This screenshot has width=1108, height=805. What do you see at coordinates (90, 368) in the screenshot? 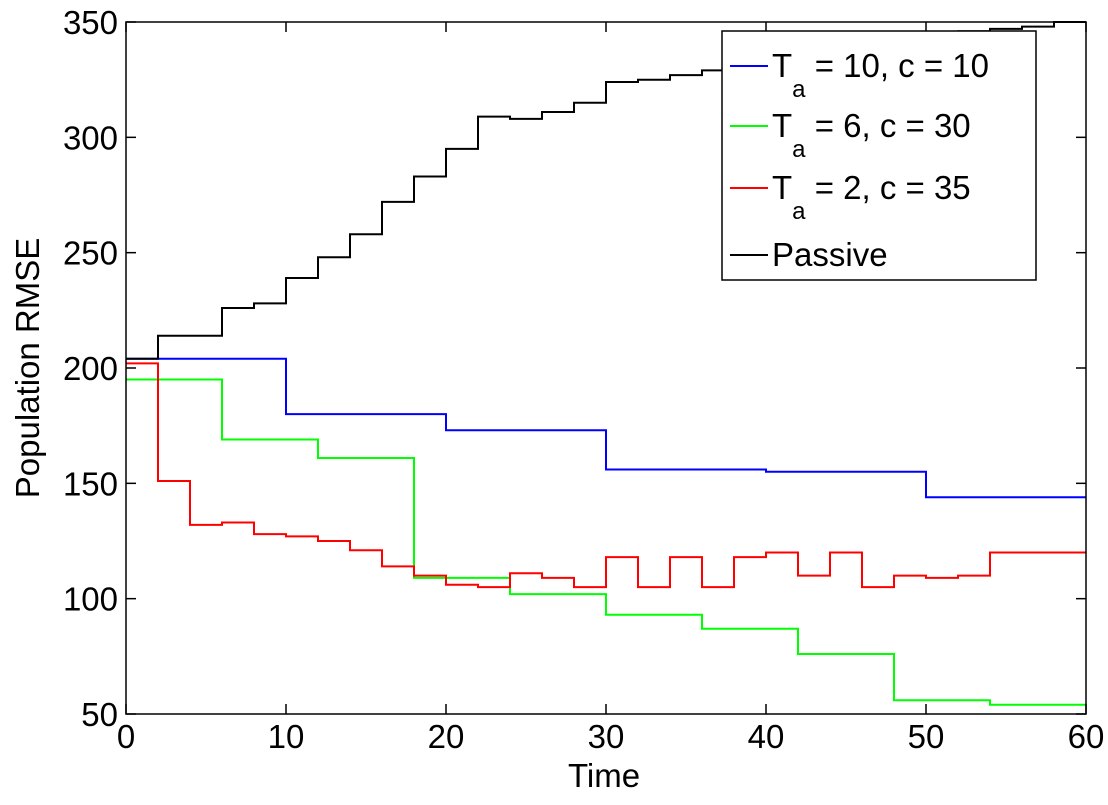
I see `y-tick-label: 200` at bounding box center [90, 368].